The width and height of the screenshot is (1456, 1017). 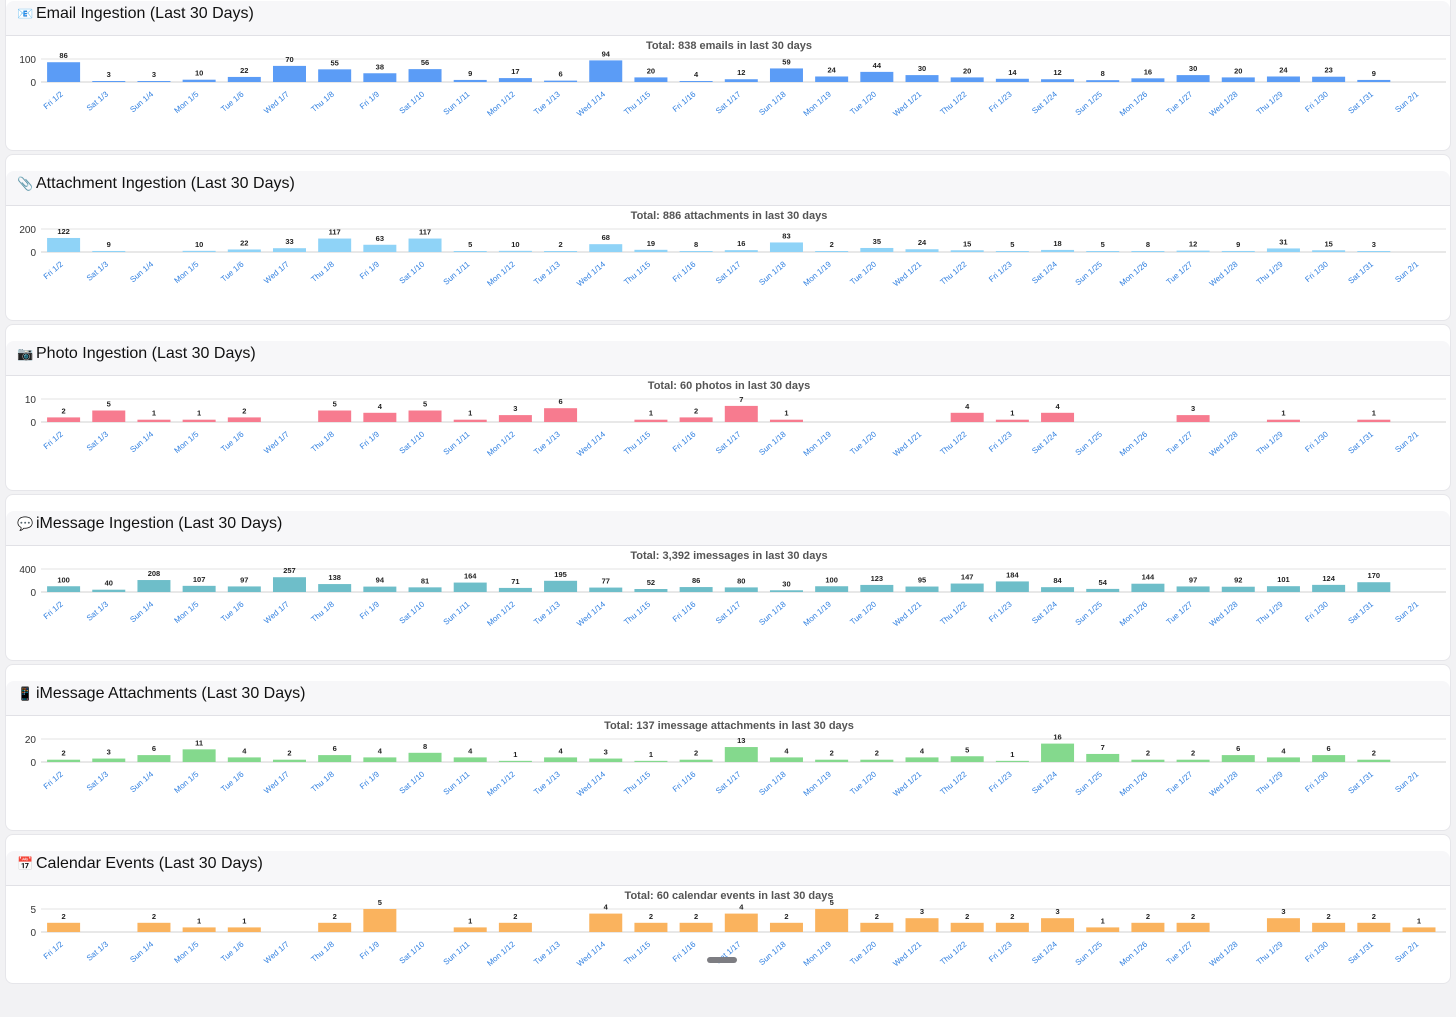 I want to click on panel-header: 📧 Email Ingestion (Last 30 Days), so click(x=728, y=18).